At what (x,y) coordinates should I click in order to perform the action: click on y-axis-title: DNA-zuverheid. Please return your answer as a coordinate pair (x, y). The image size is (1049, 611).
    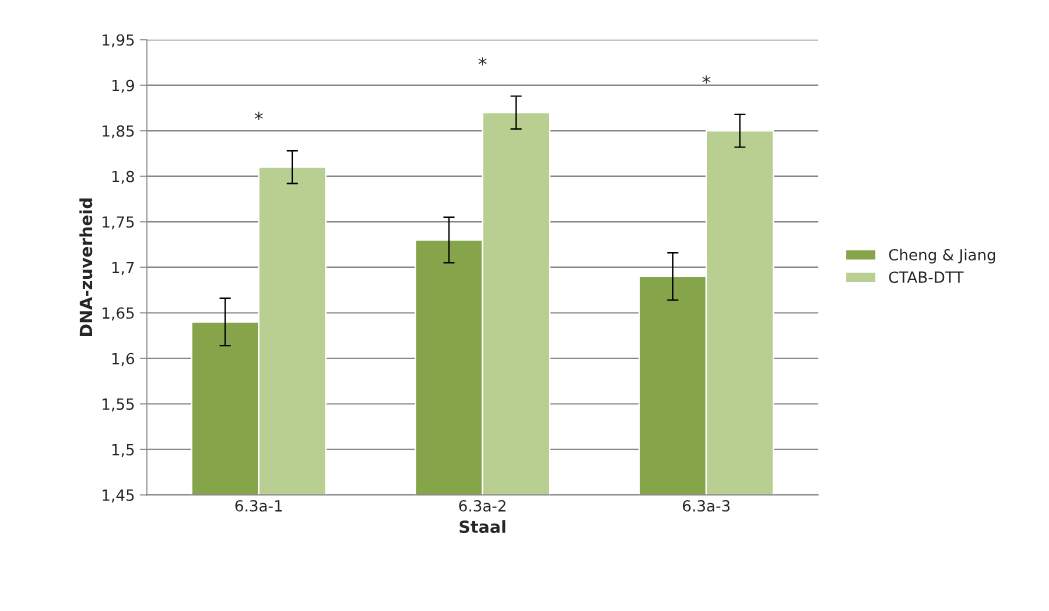
    Looking at the image, I should click on (86, 267).